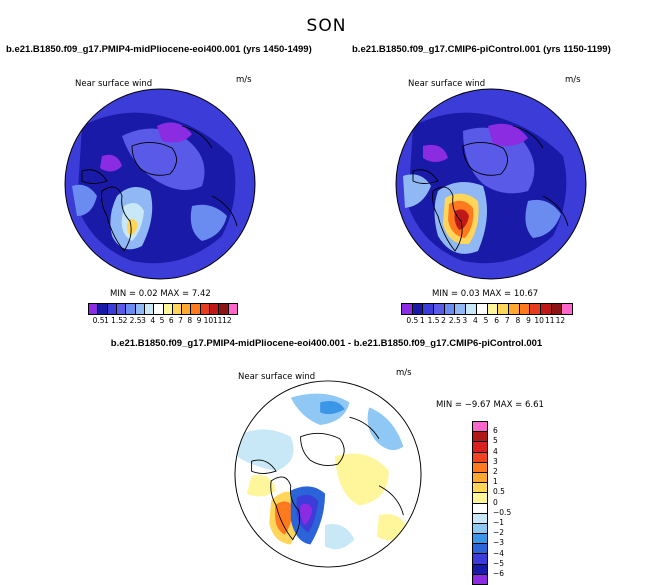 The image size is (653, 585). What do you see at coordinates (485, 294) in the screenshot?
I see `panel-2-min-max: MIN = 0.03 MAX = 10.67` at bounding box center [485, 294].